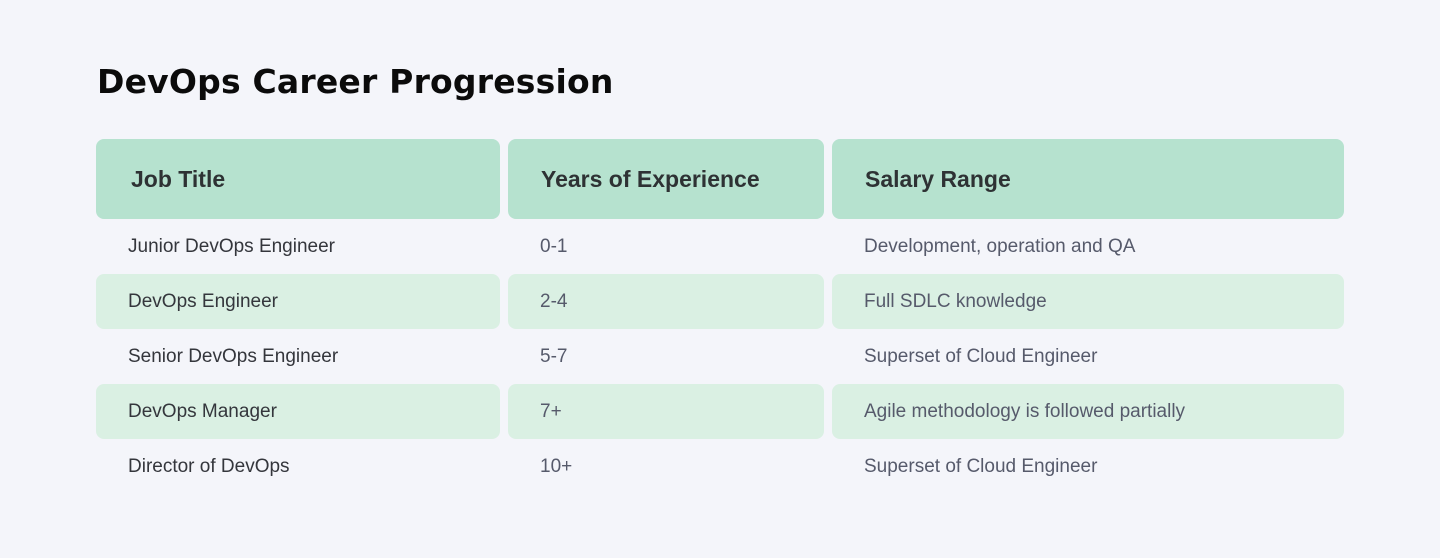  I want to click on job-title-cell: Director of DevOps, so click(209, 466).